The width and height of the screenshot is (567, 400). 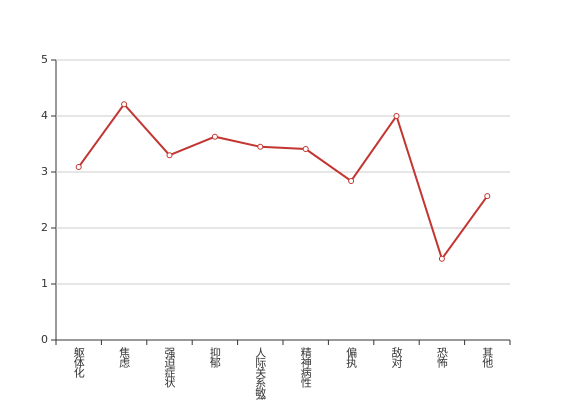 I want to click on x-tick-label: 焦虑, so click(x=124, y=357).